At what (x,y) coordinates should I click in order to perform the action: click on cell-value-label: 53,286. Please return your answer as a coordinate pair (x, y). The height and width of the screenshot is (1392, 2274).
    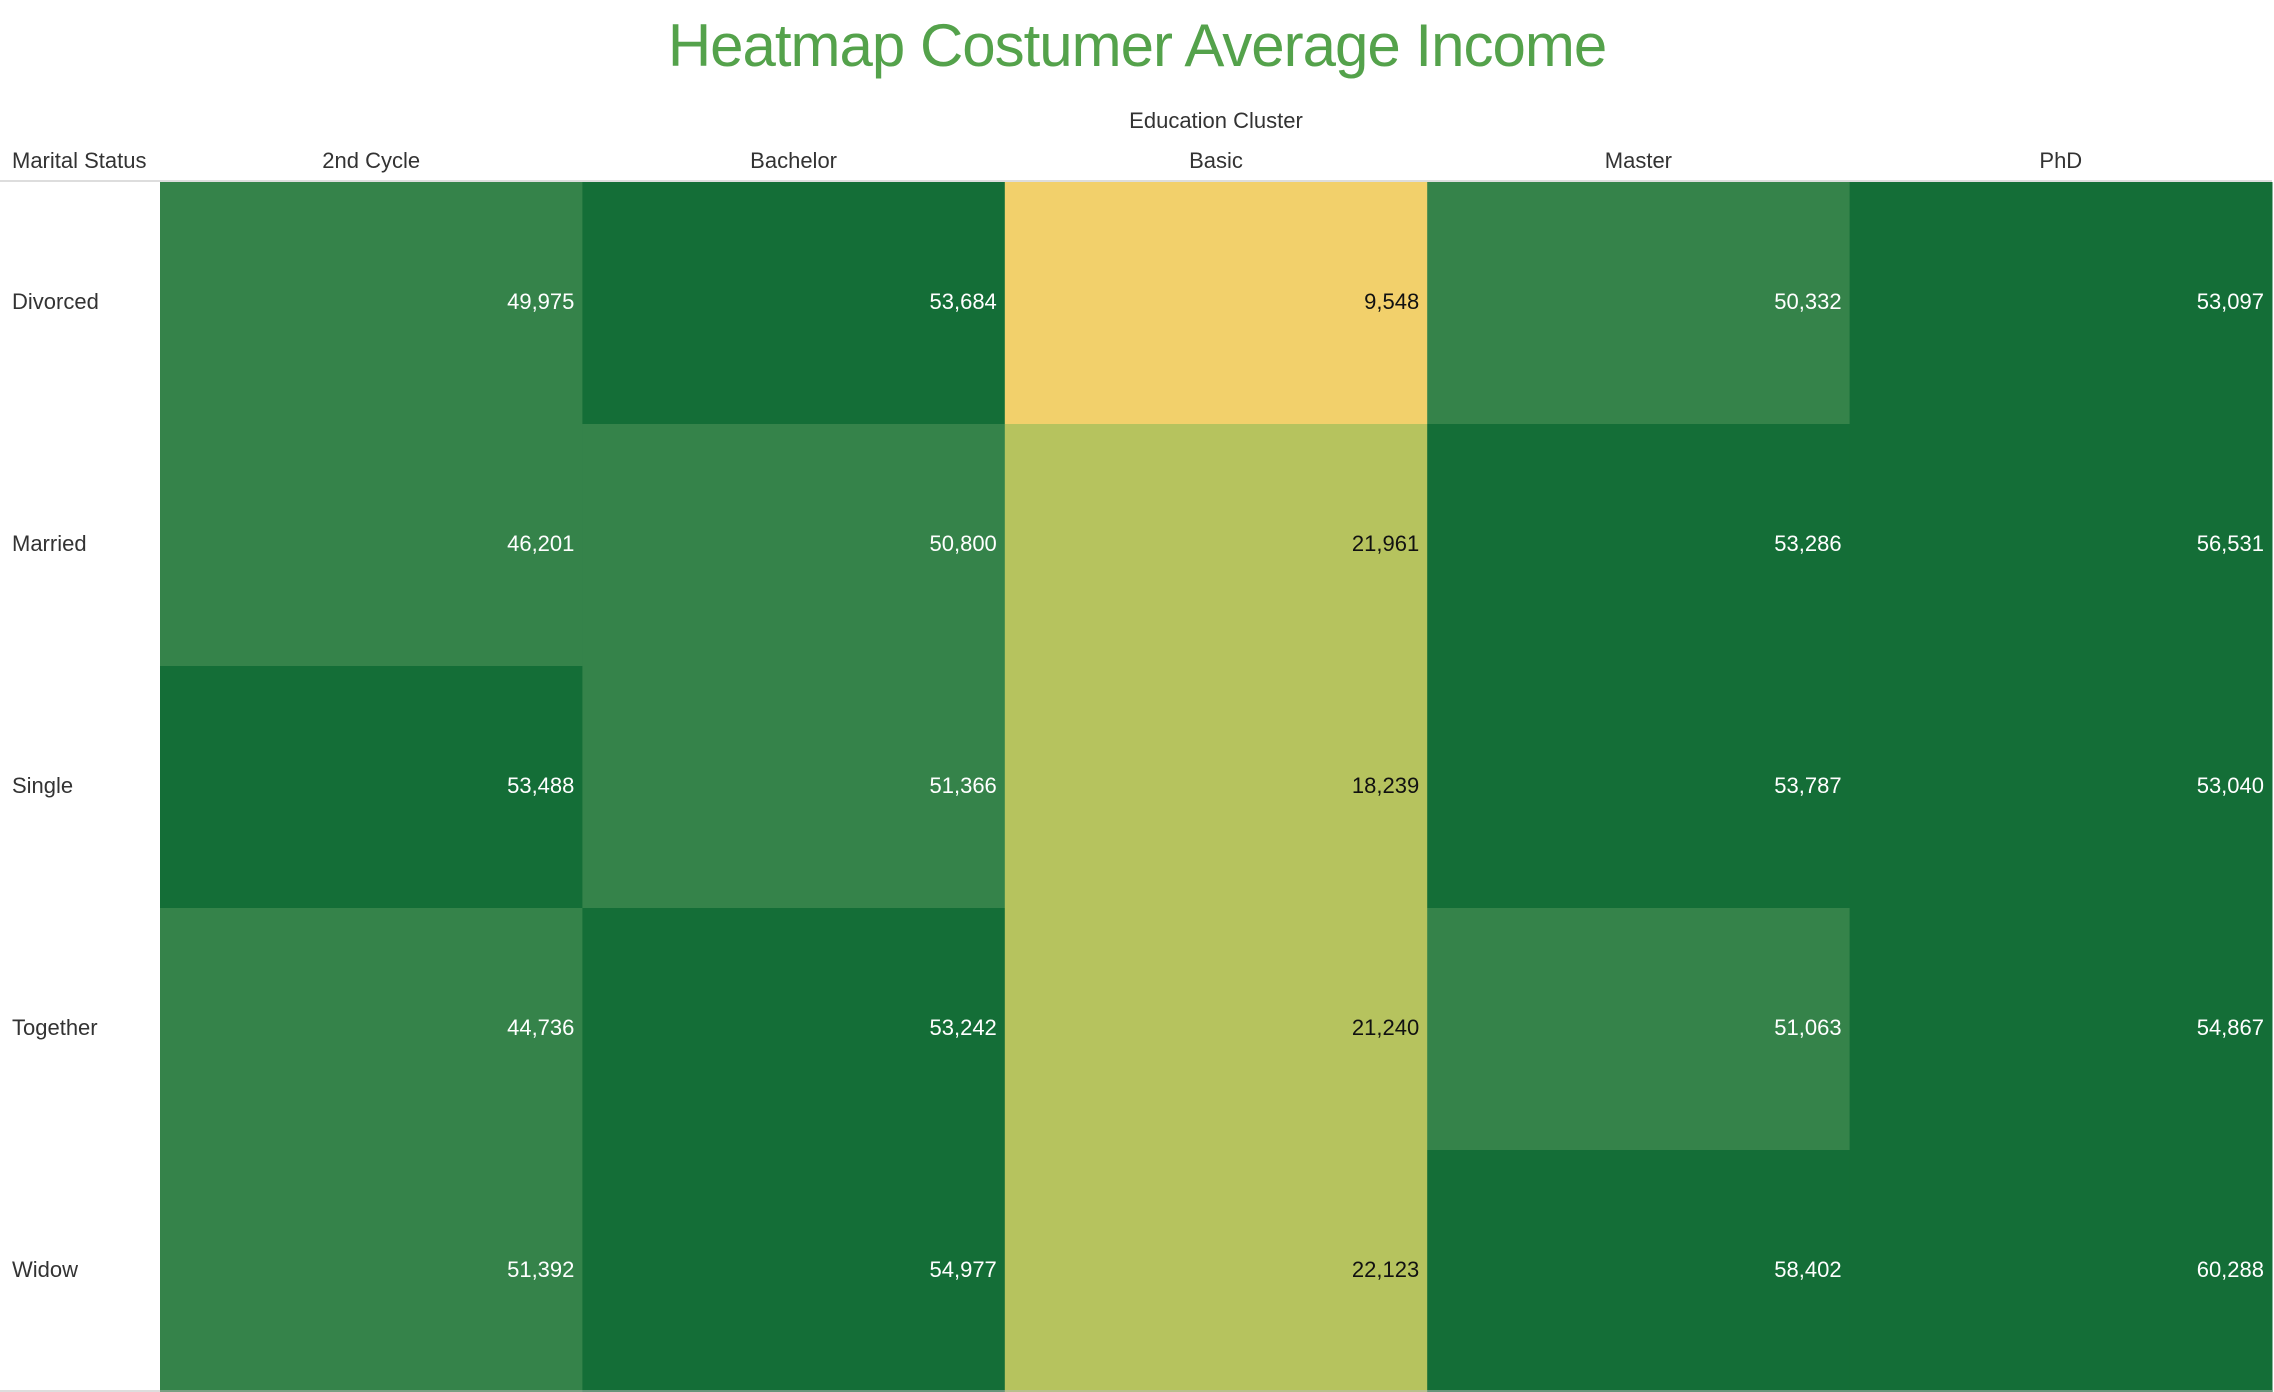
    Looking at the image, I should click on (1807, 543).